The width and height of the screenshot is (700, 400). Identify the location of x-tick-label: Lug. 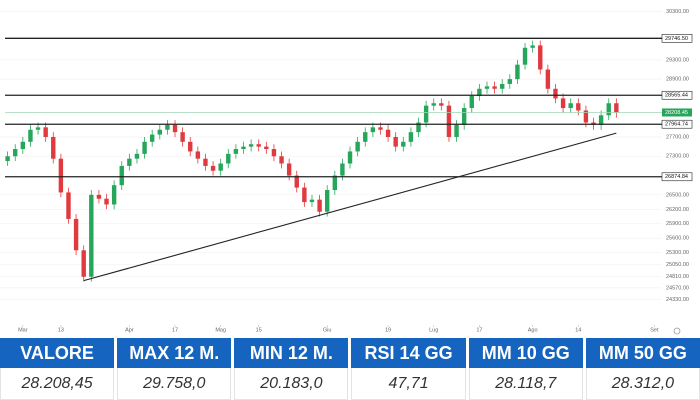
(433, 330).